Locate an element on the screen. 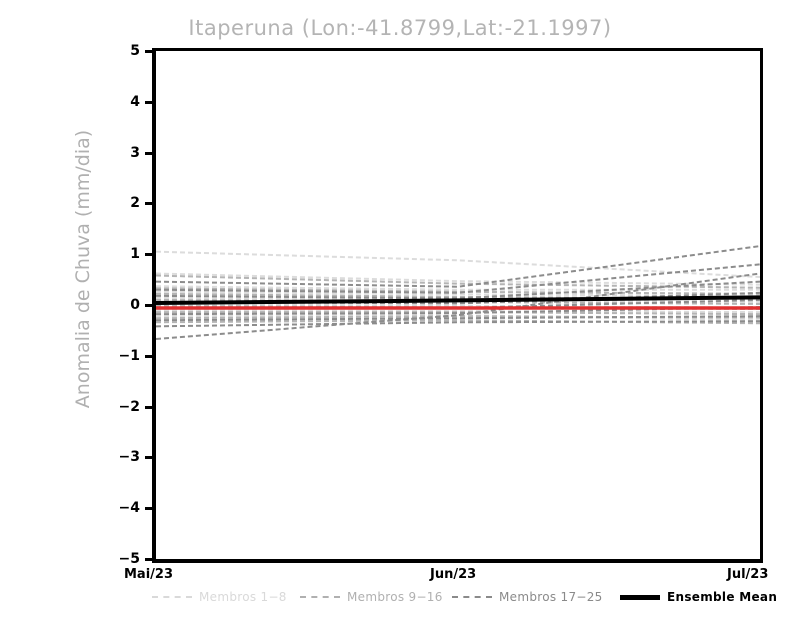 The image size is (800, 618). y-tick-label: 2 is located at coordinates (135, 203).